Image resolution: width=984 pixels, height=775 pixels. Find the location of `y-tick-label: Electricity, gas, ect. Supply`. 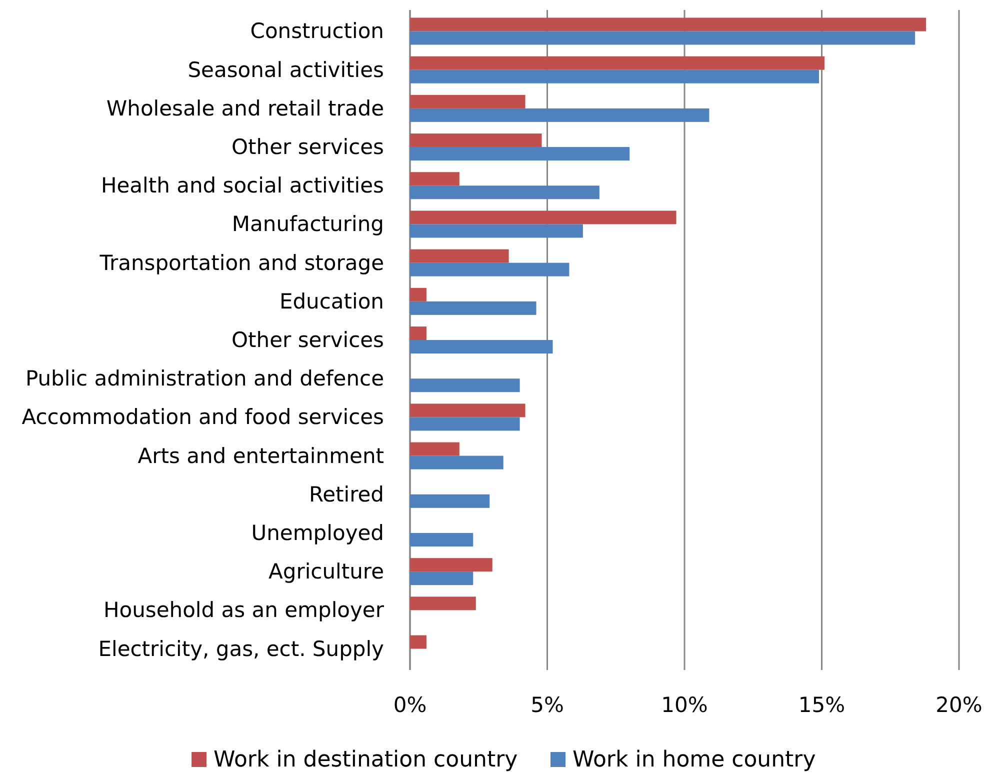

y-tick-label: Electricity, gas, ect. Supply is located at coordinates (241, 648).